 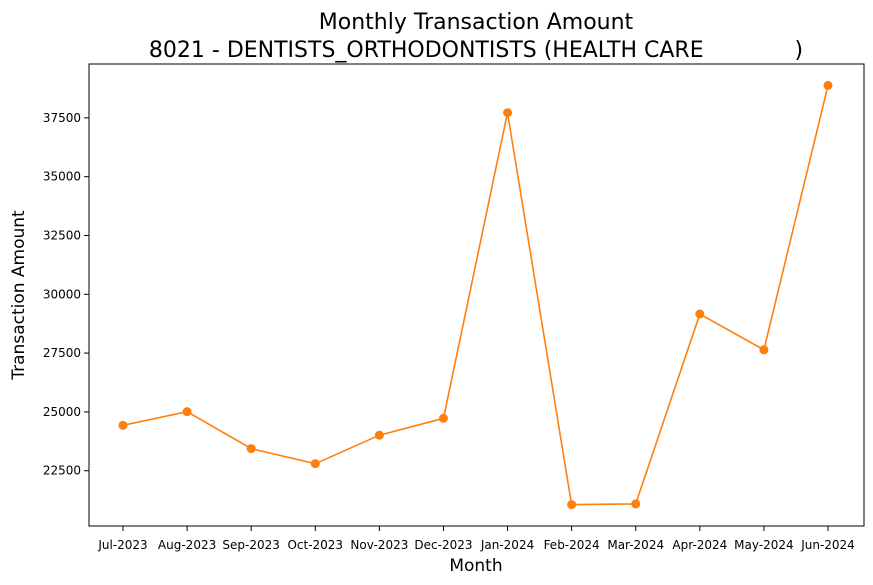 What do you see at coordinates (62, 235) in the screenshot?
I see `y-tick-label: 32500` at bounding box center [62, 235].